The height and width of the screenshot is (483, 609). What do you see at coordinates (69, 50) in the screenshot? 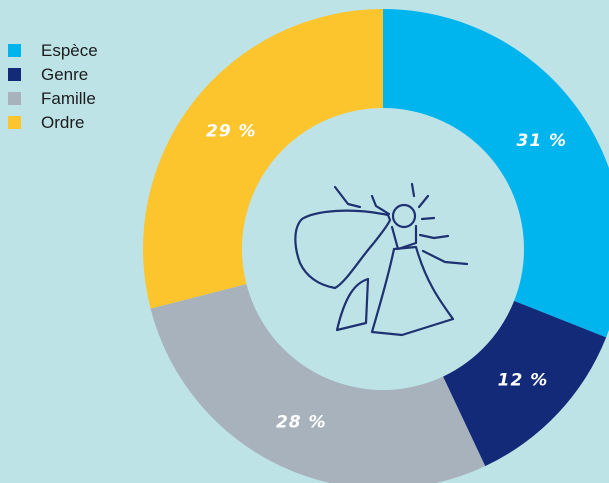
I see `legend-label: Espèce` at bounding box center [69, 50].